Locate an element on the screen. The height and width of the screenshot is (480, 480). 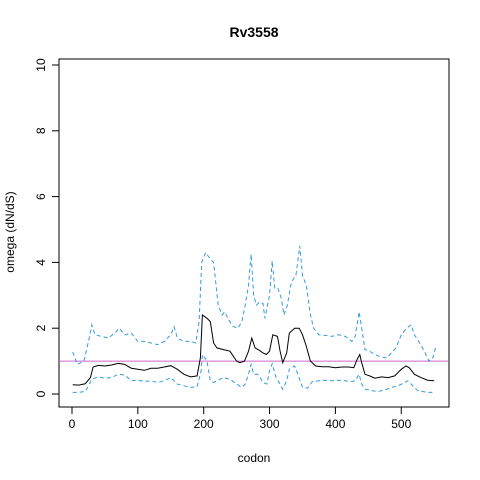
y-tick-label: 8 is located at coordinates (41, 130).